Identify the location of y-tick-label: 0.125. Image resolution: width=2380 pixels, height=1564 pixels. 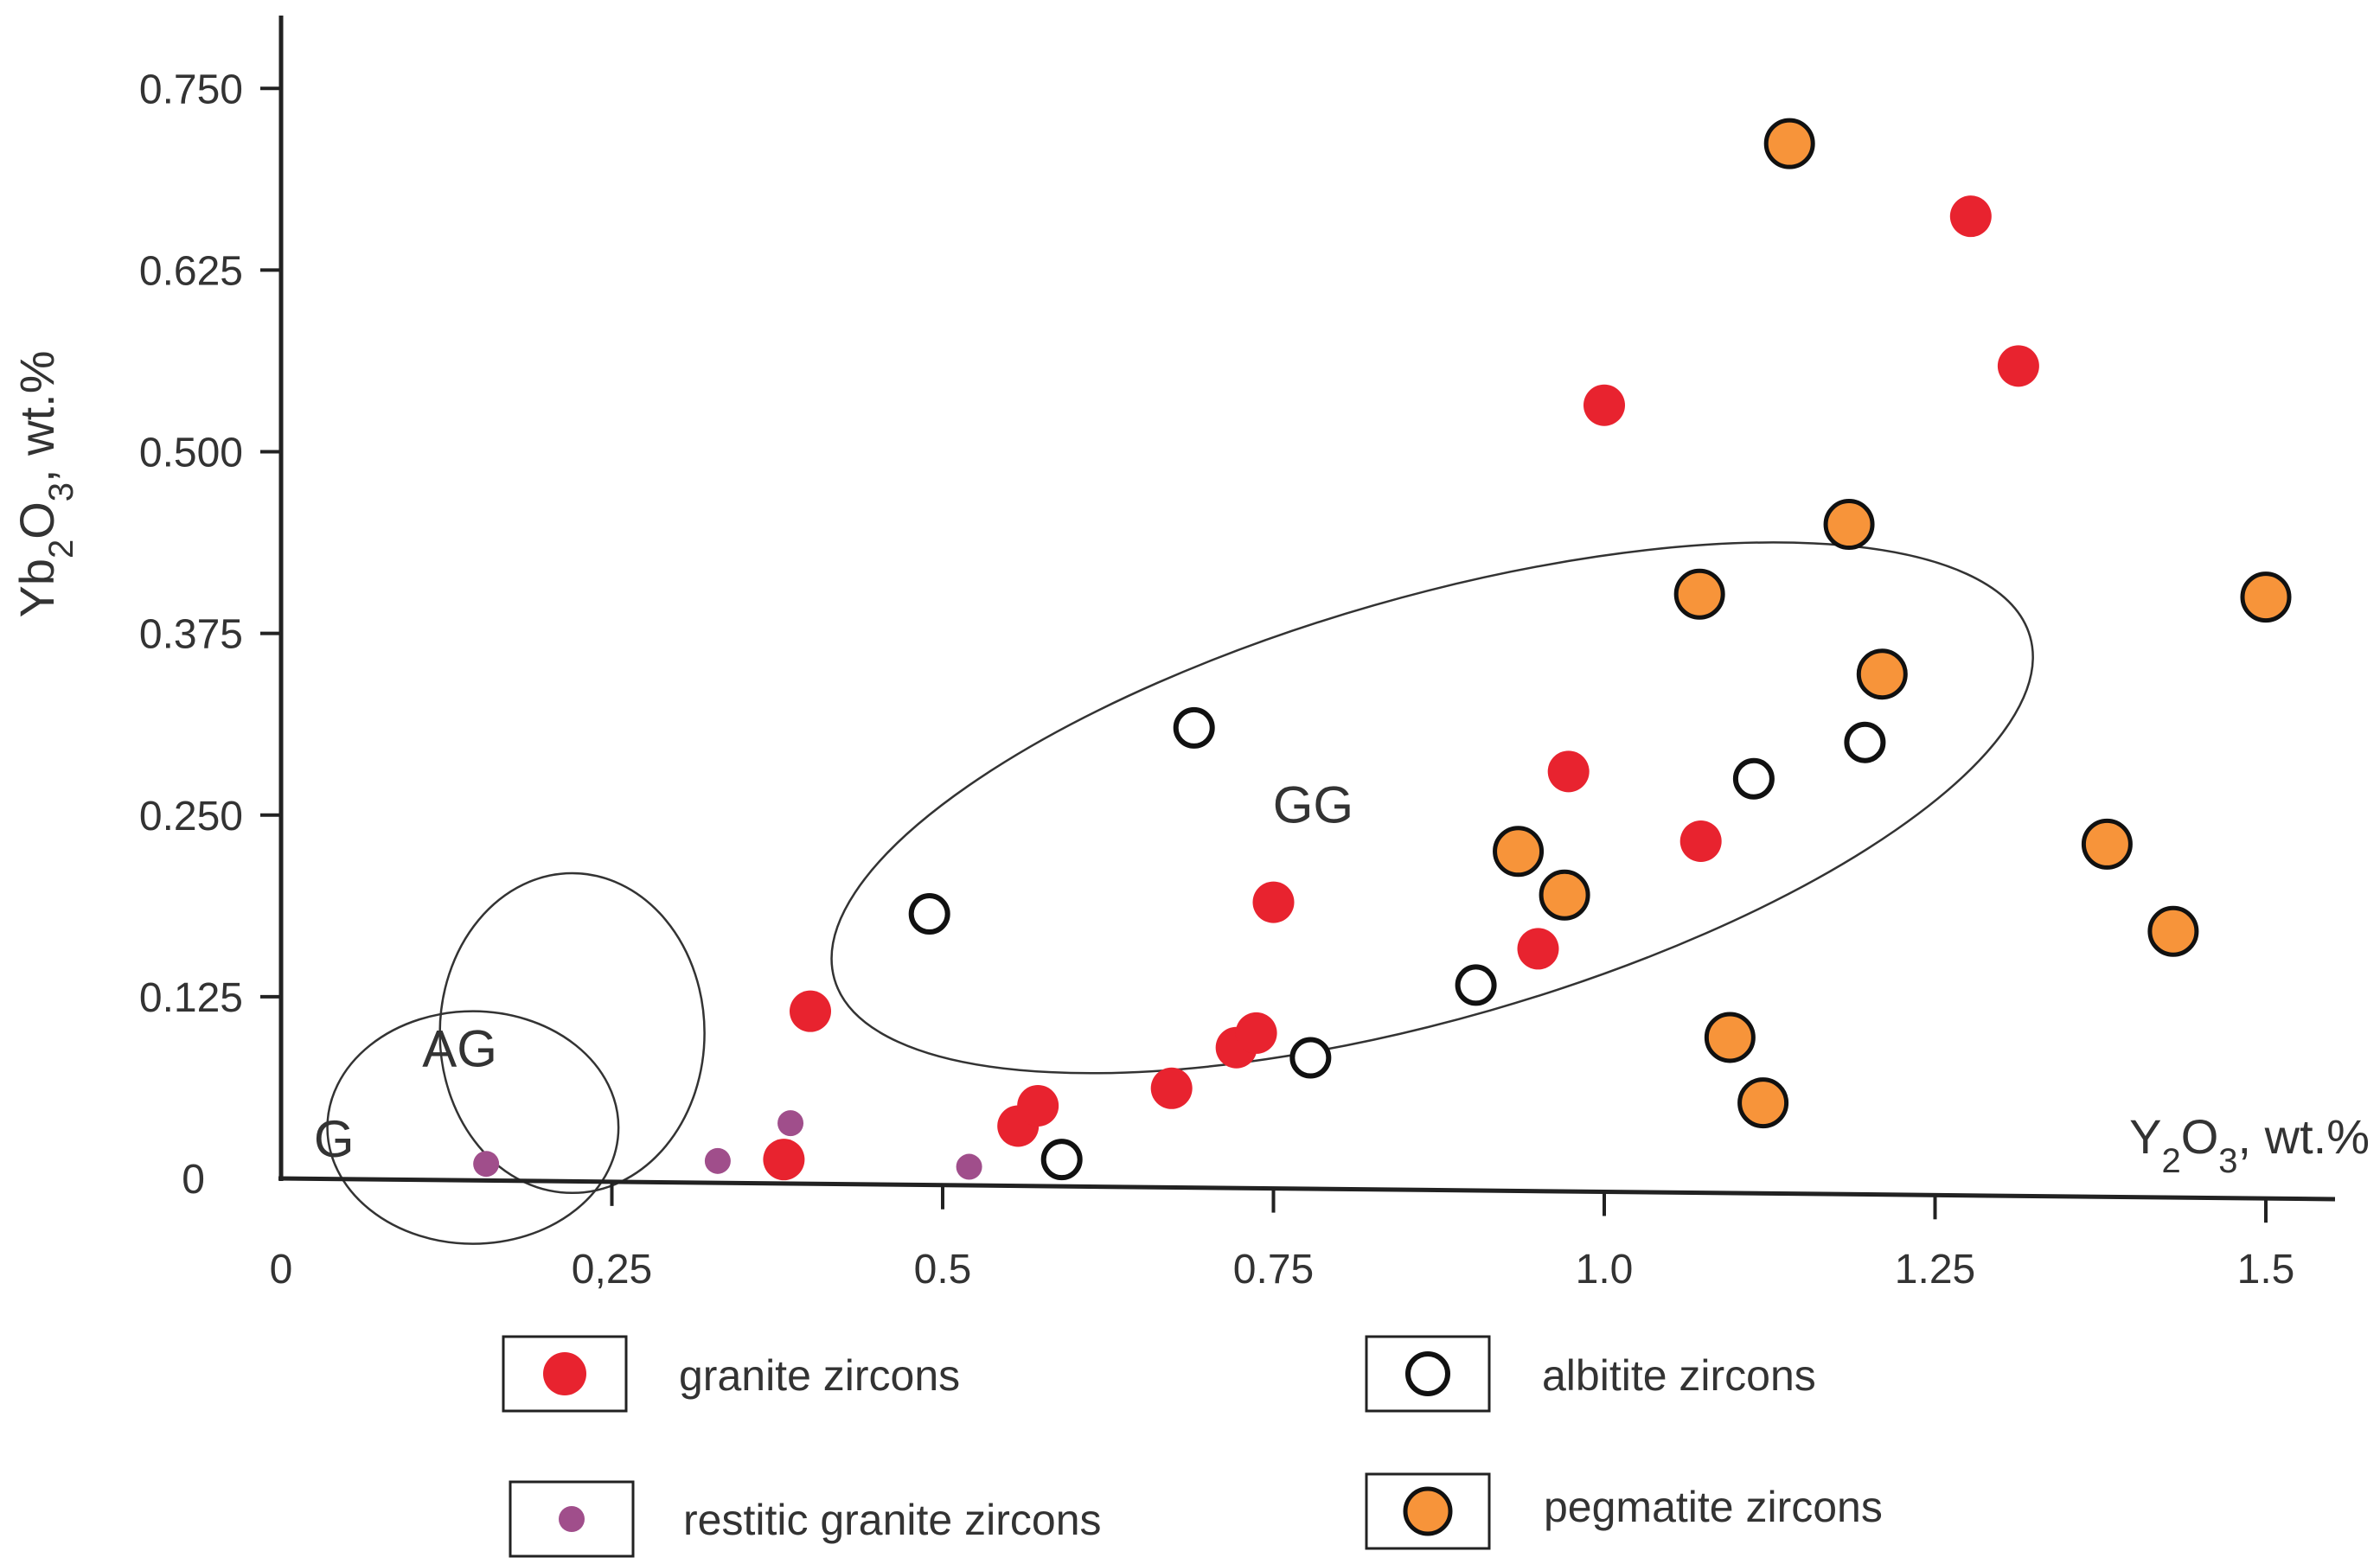
(191, 998).